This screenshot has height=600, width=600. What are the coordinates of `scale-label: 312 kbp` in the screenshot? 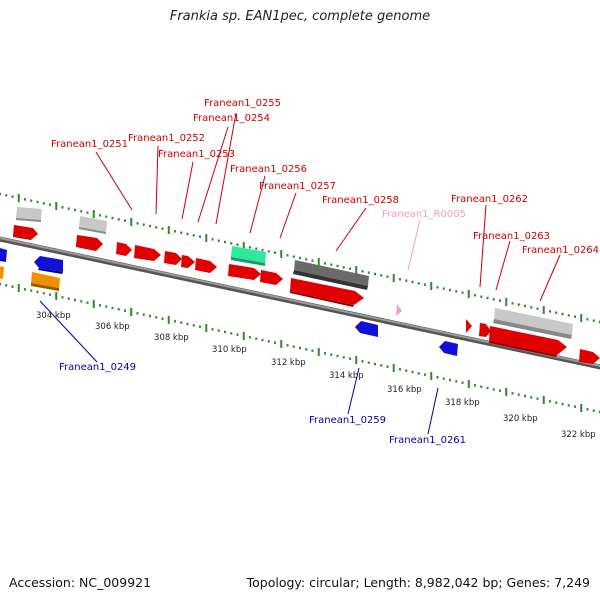 It's located at (288, 363).